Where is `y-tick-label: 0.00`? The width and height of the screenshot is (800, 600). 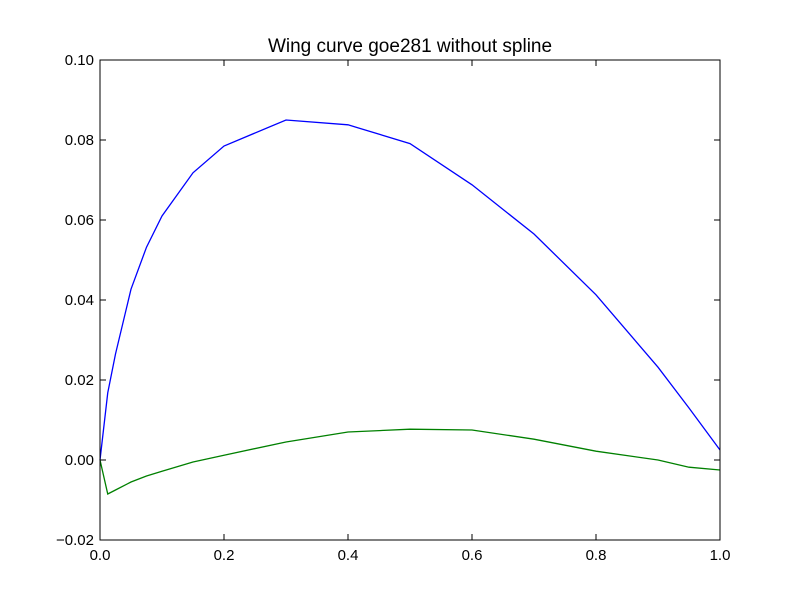 y-tick-label: 0.00 is located at coordinates (79, 460).